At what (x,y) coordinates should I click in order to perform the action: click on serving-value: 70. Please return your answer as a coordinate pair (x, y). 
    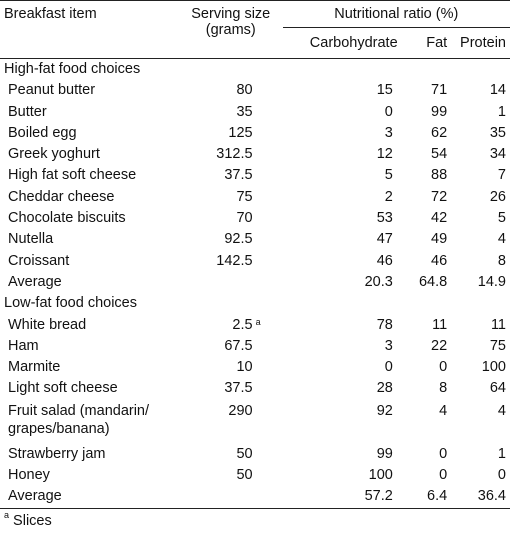
    Looking at the image, I should click on (244, 218).